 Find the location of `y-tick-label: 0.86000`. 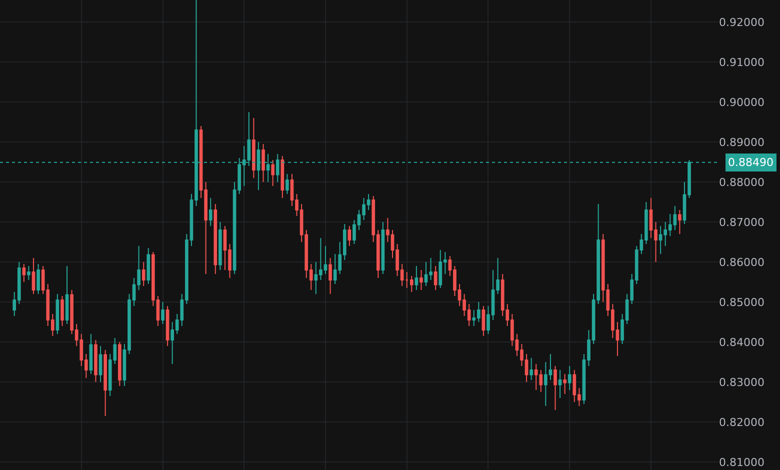

y-tick-label: 0.86000 is located at coordinates (741, 262).